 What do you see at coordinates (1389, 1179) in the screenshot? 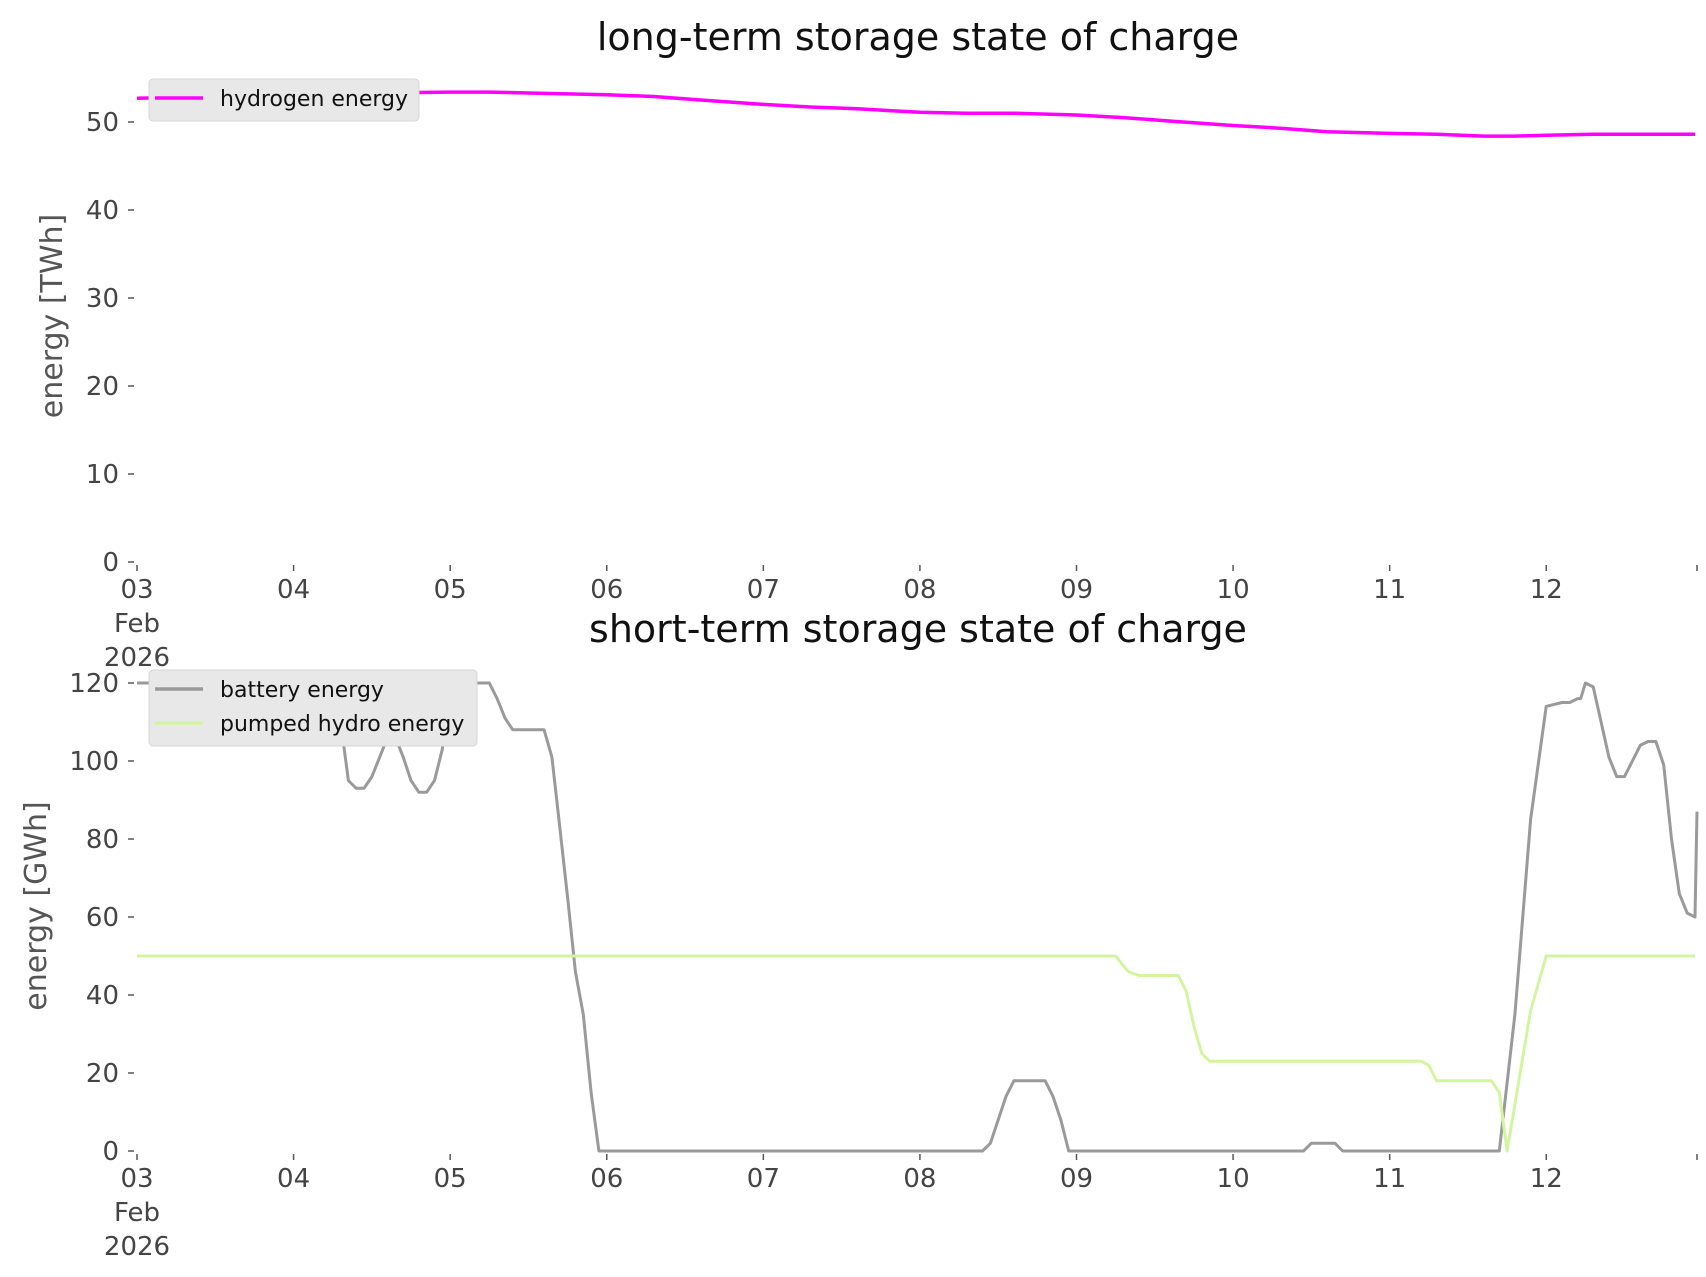
I see `short-term-x-tick-label: 11` at bounding box center [1389, 1179].